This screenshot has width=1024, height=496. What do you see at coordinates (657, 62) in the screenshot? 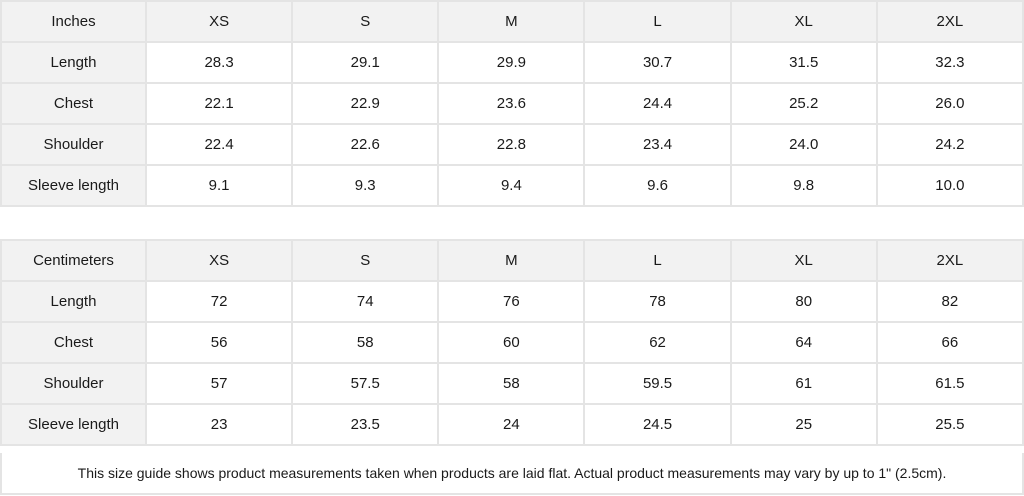
I see `measurement-value: 30.7` at bounding box center [657, 62].